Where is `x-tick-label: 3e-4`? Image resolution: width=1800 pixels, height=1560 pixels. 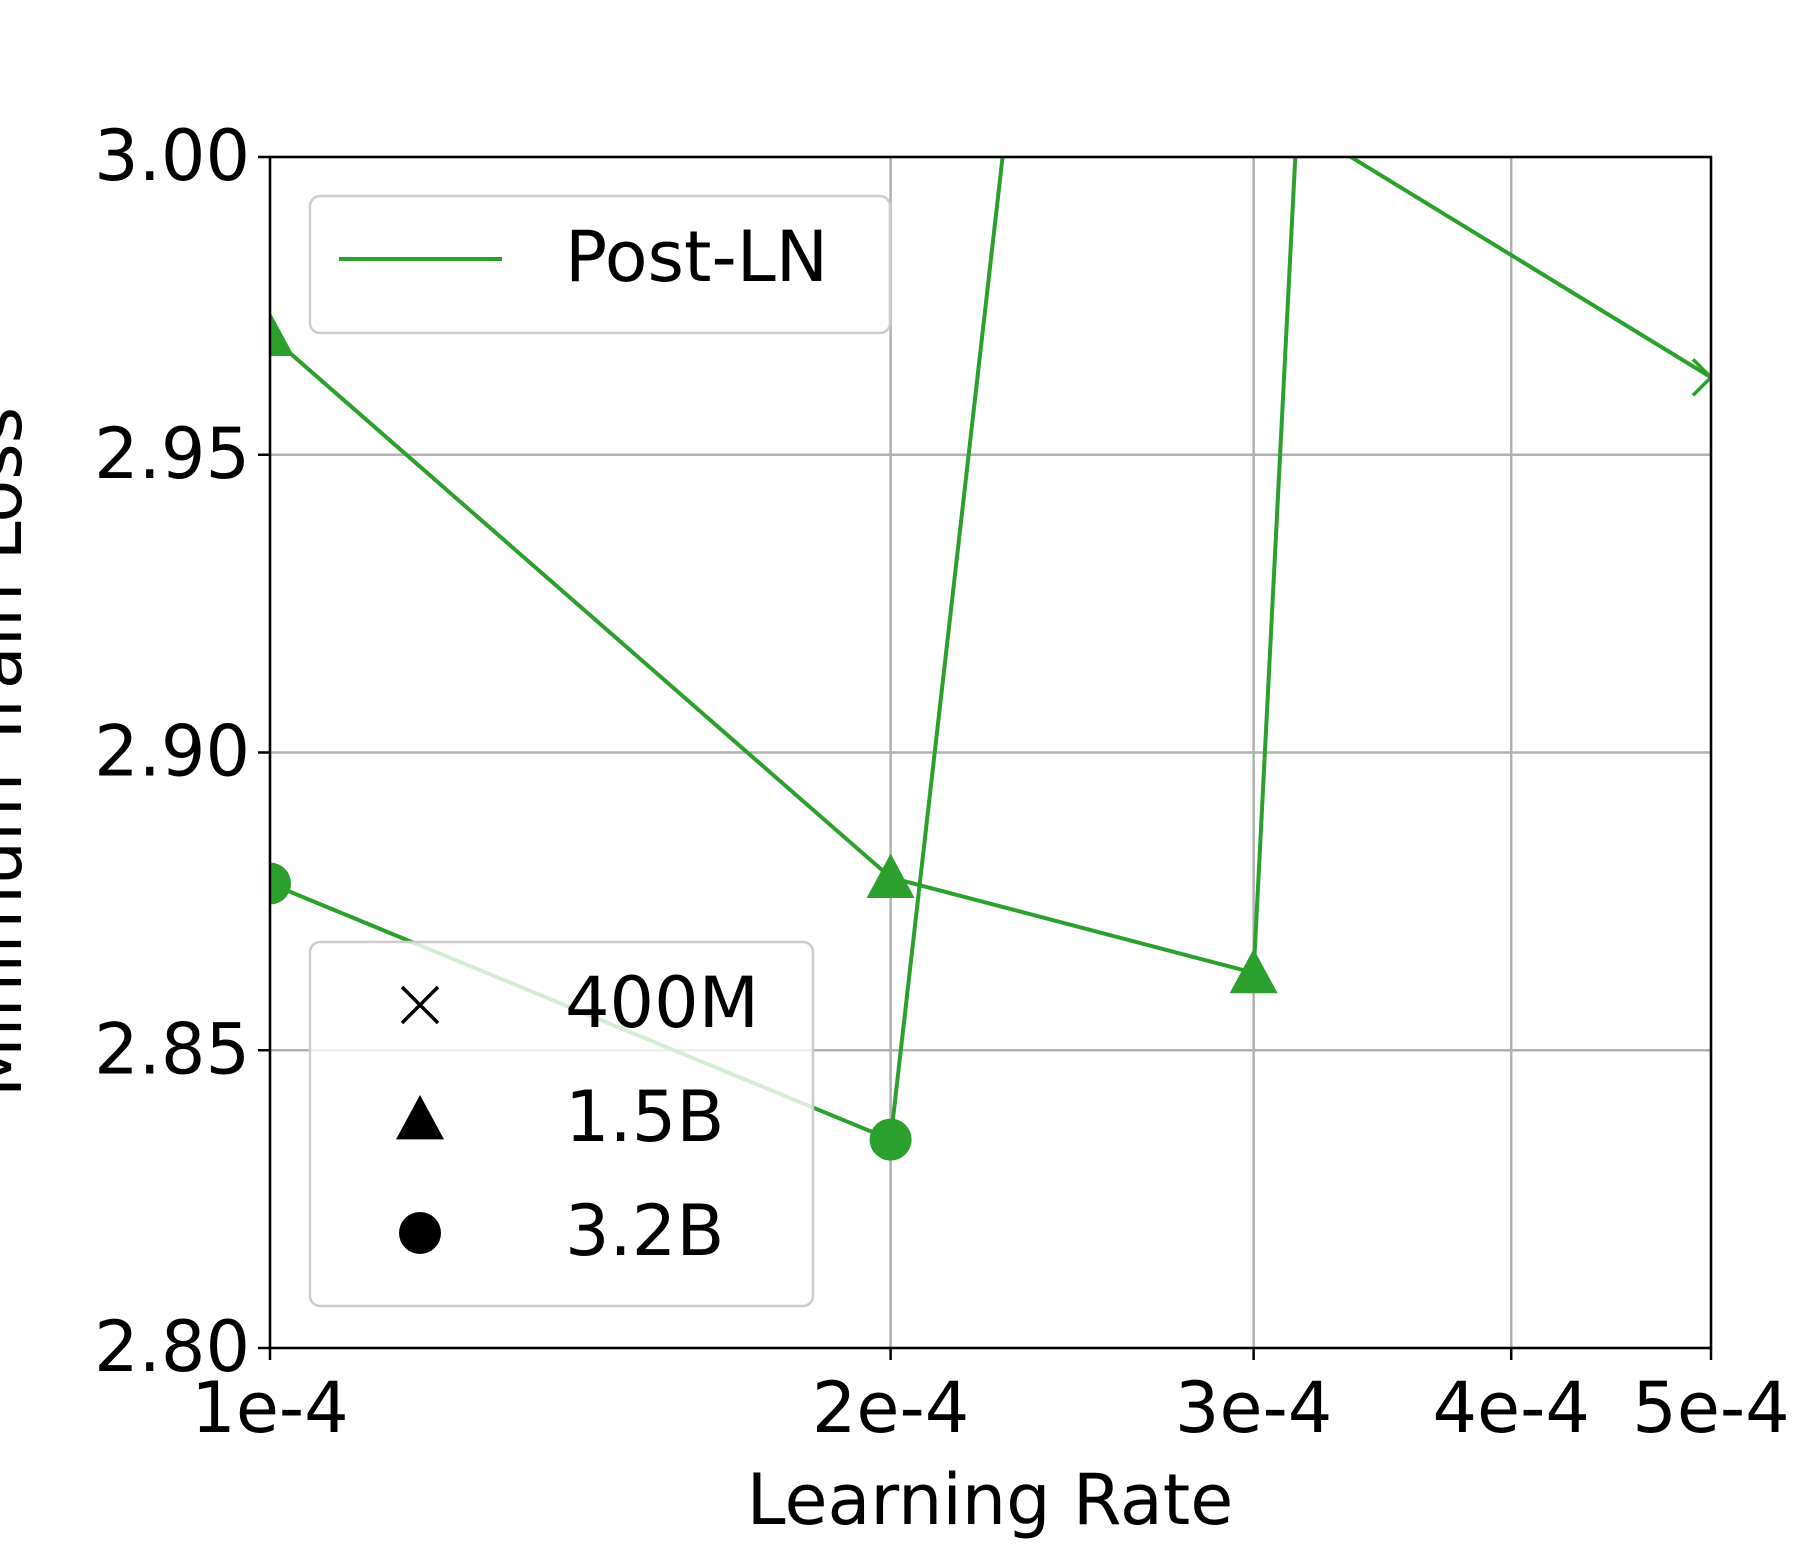 x-tick-label: 3e-4 is located at coordinates (1253, 1408).